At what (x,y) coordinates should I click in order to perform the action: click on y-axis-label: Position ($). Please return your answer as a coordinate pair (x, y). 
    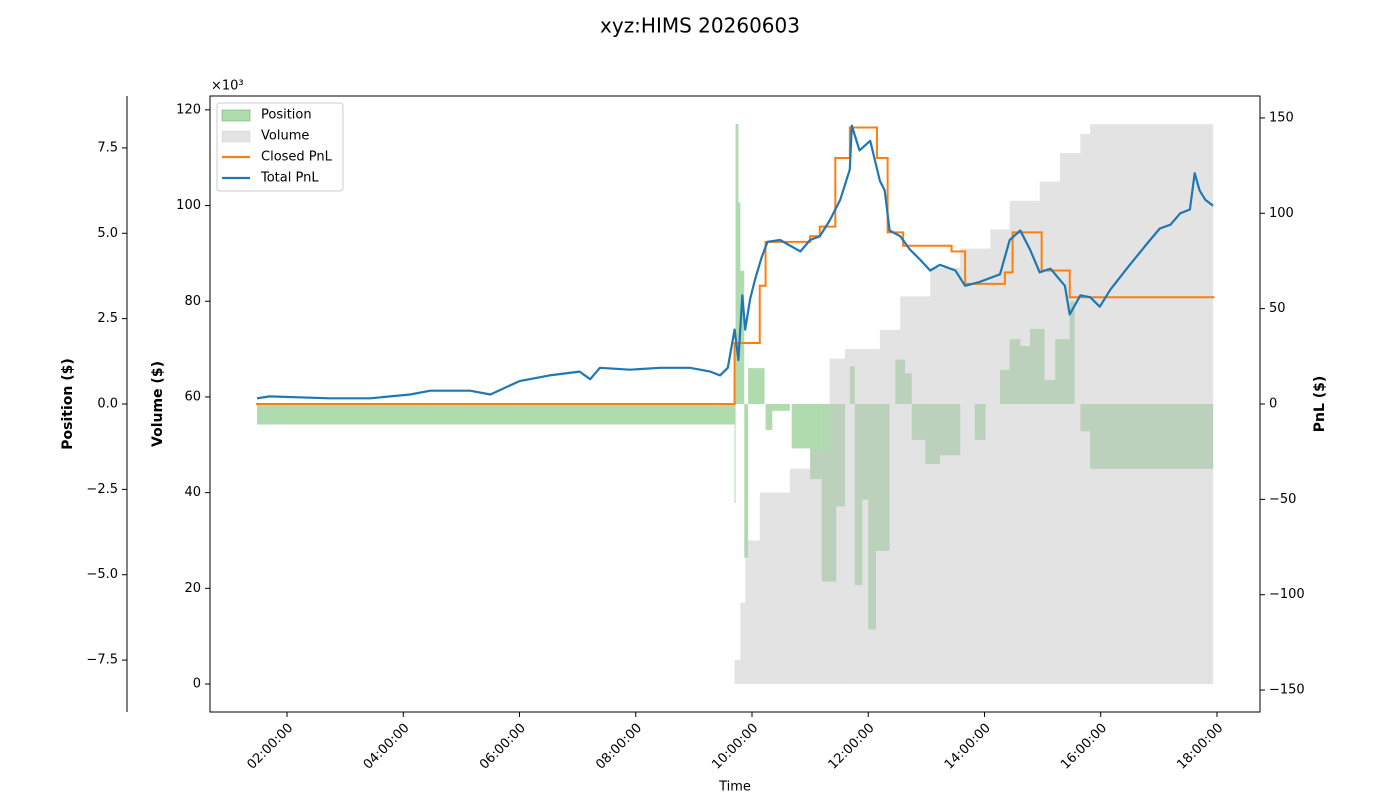
    Looking at the image, I should click on (68, 404).